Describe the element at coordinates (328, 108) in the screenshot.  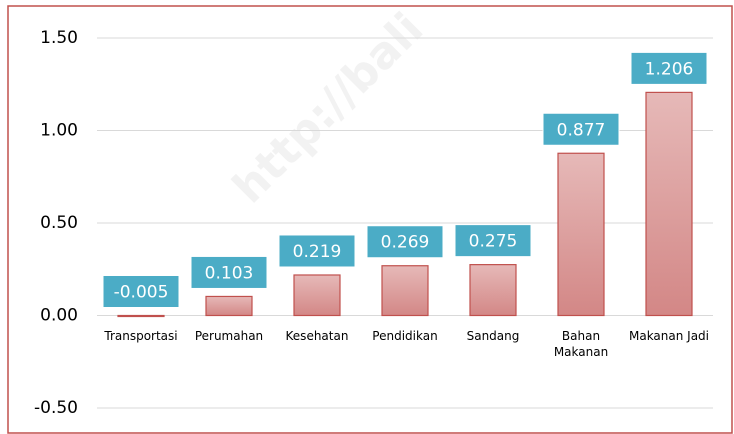
I see `watermark: http://bali` at that location.